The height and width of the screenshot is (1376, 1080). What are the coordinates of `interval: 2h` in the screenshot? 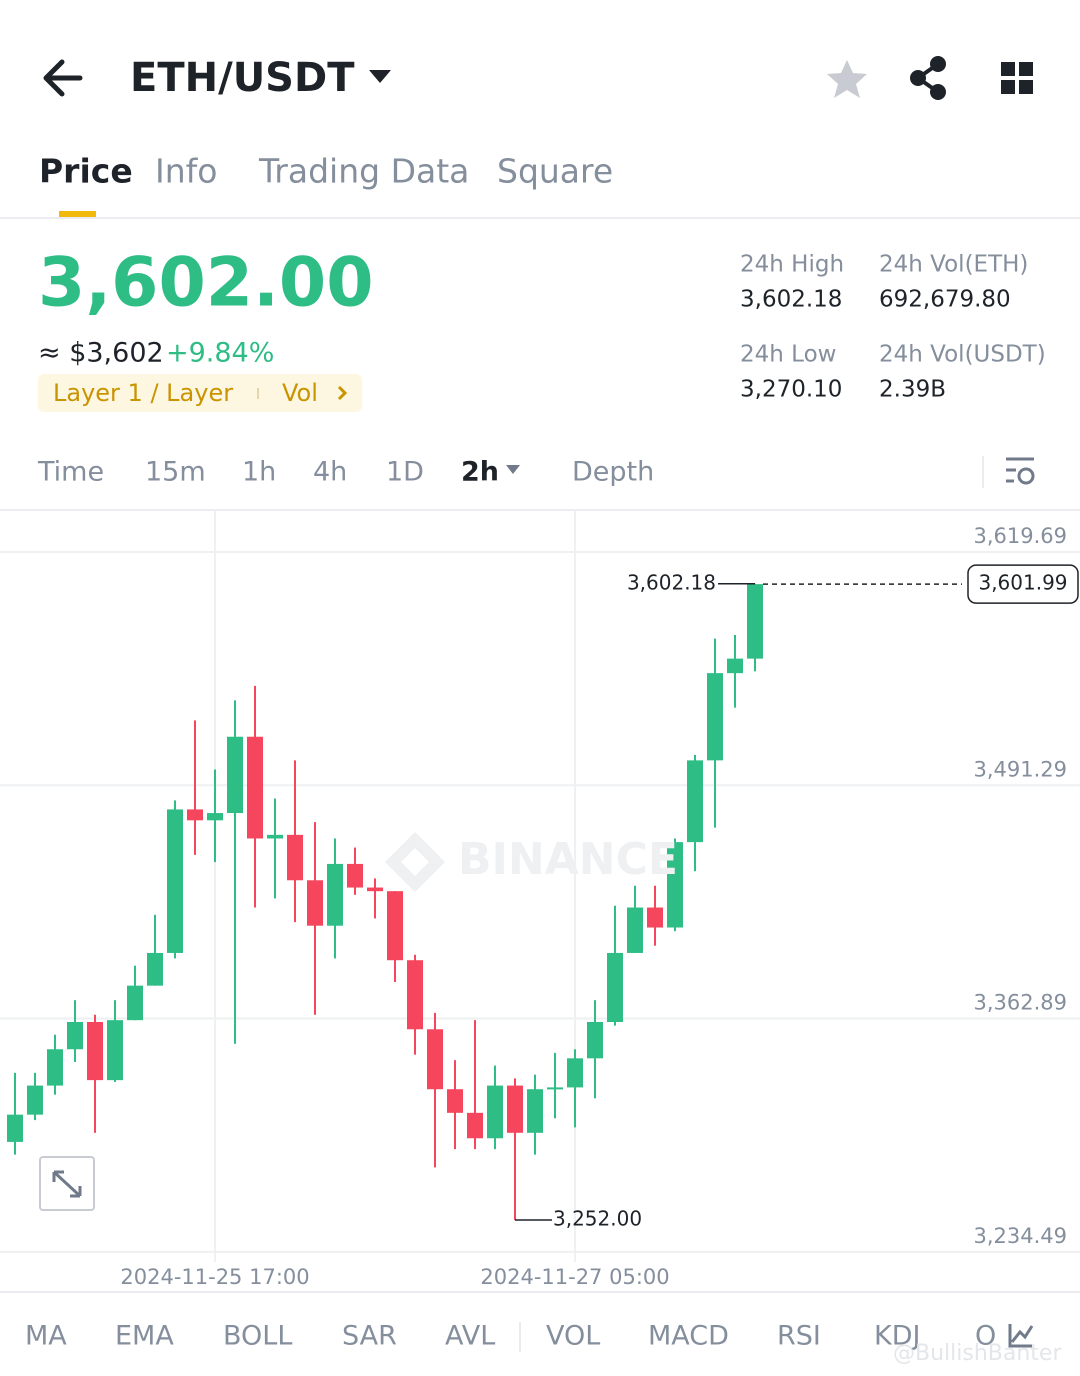 It's located at (480, 472).